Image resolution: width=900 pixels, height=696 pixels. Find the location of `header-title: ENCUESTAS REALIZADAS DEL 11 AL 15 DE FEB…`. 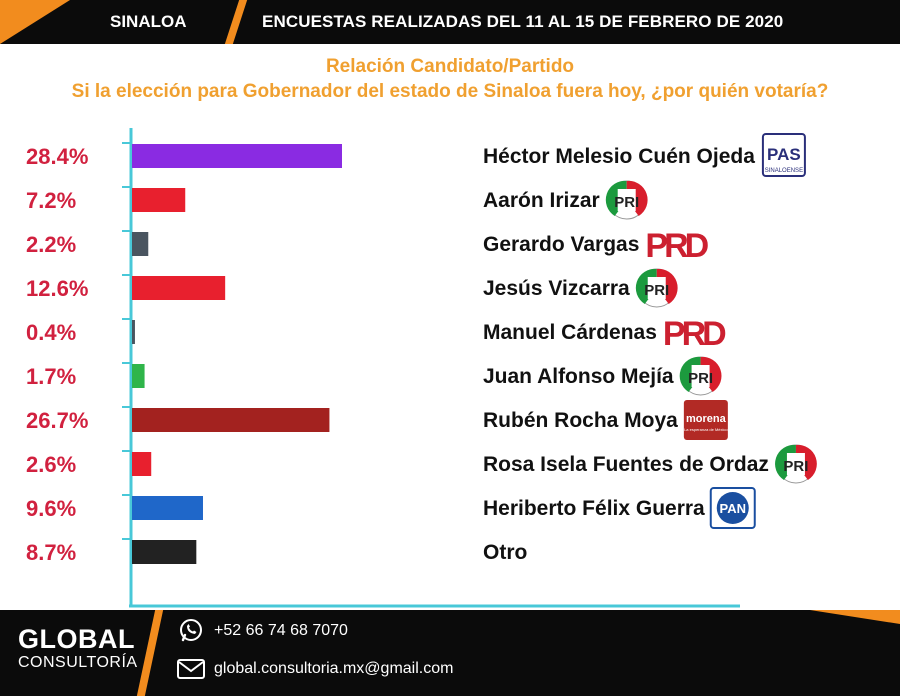

header-title: ENCUESTAS REALIZADAS DEL 11 AL 15 DE FEB… is located at coordinates (523, 21).